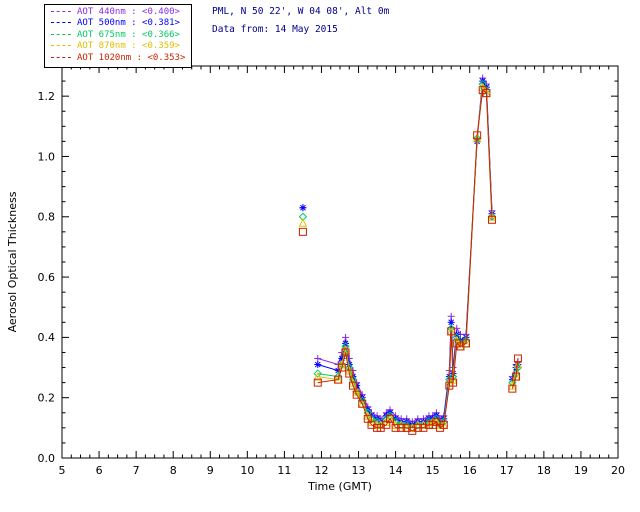 The width and height of the screenshot is (640, 512). What do you see at coordinates (47, 337) in the screenshot?
I see `svg-text: 0.4` at bounding box center [47, 337].